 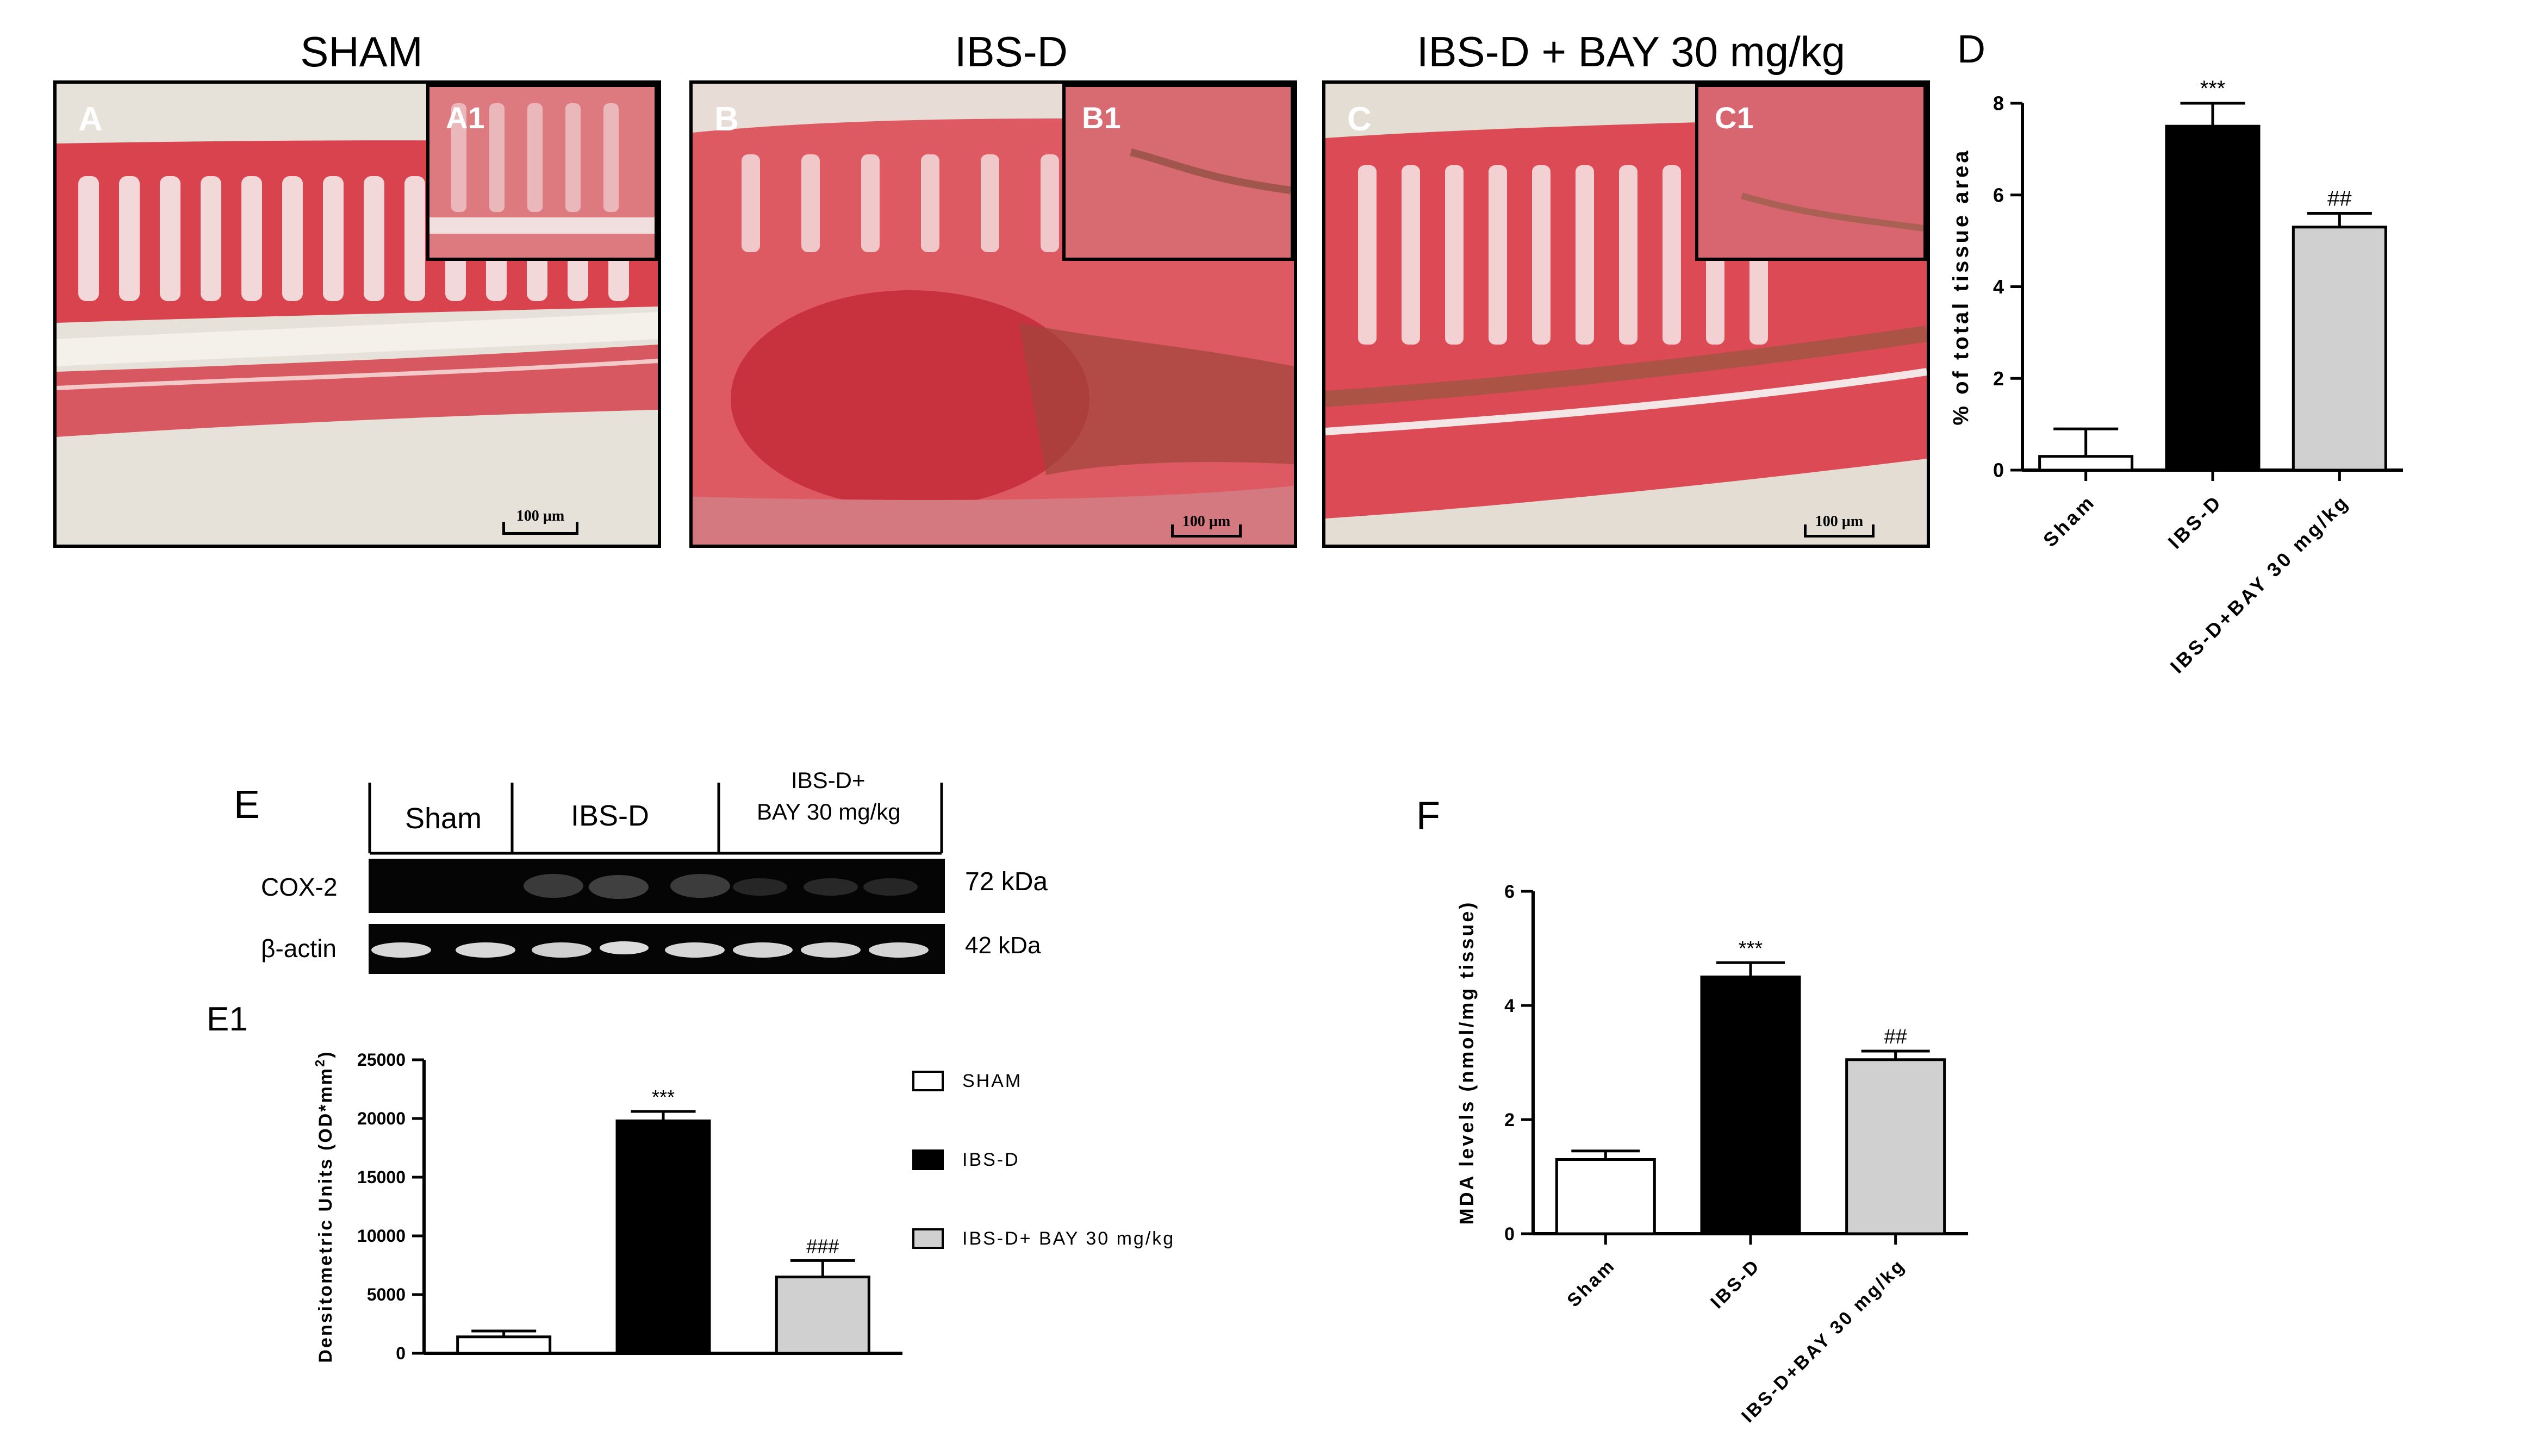 I want to click on panel-b-title: IBS-D, so click(x=1011, y=52).